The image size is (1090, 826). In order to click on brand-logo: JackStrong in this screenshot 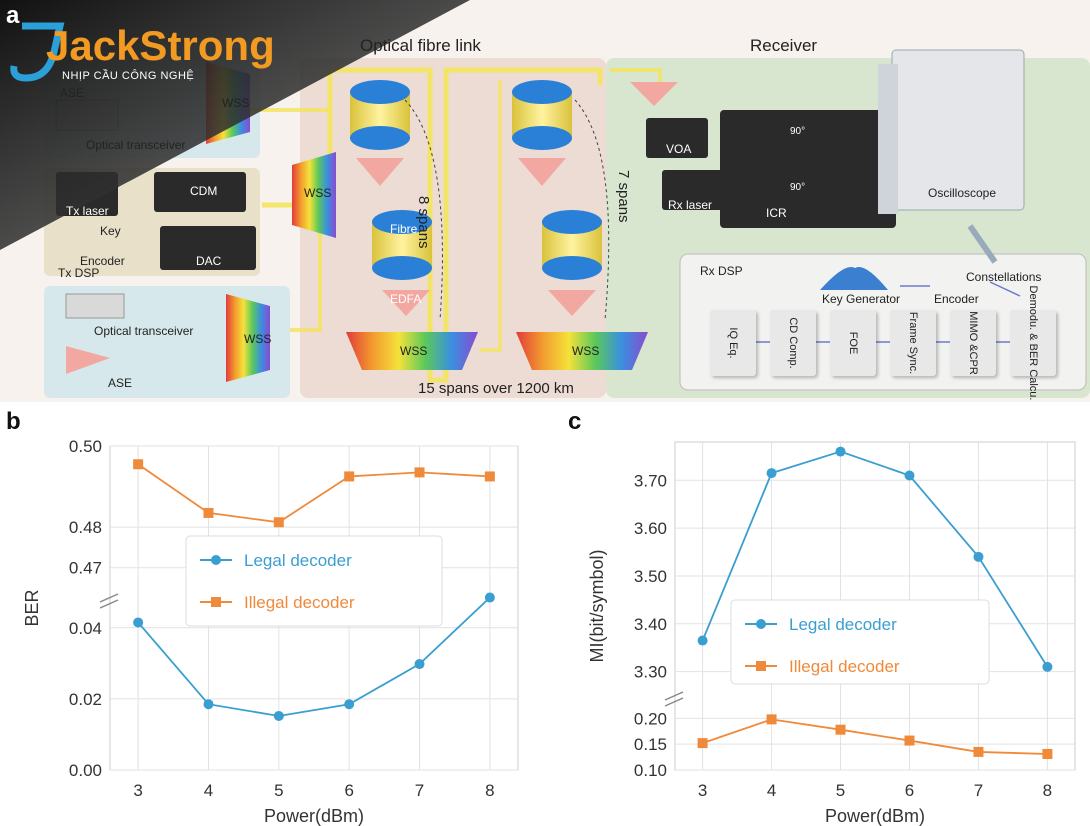, I will do `click(160, 45)`.